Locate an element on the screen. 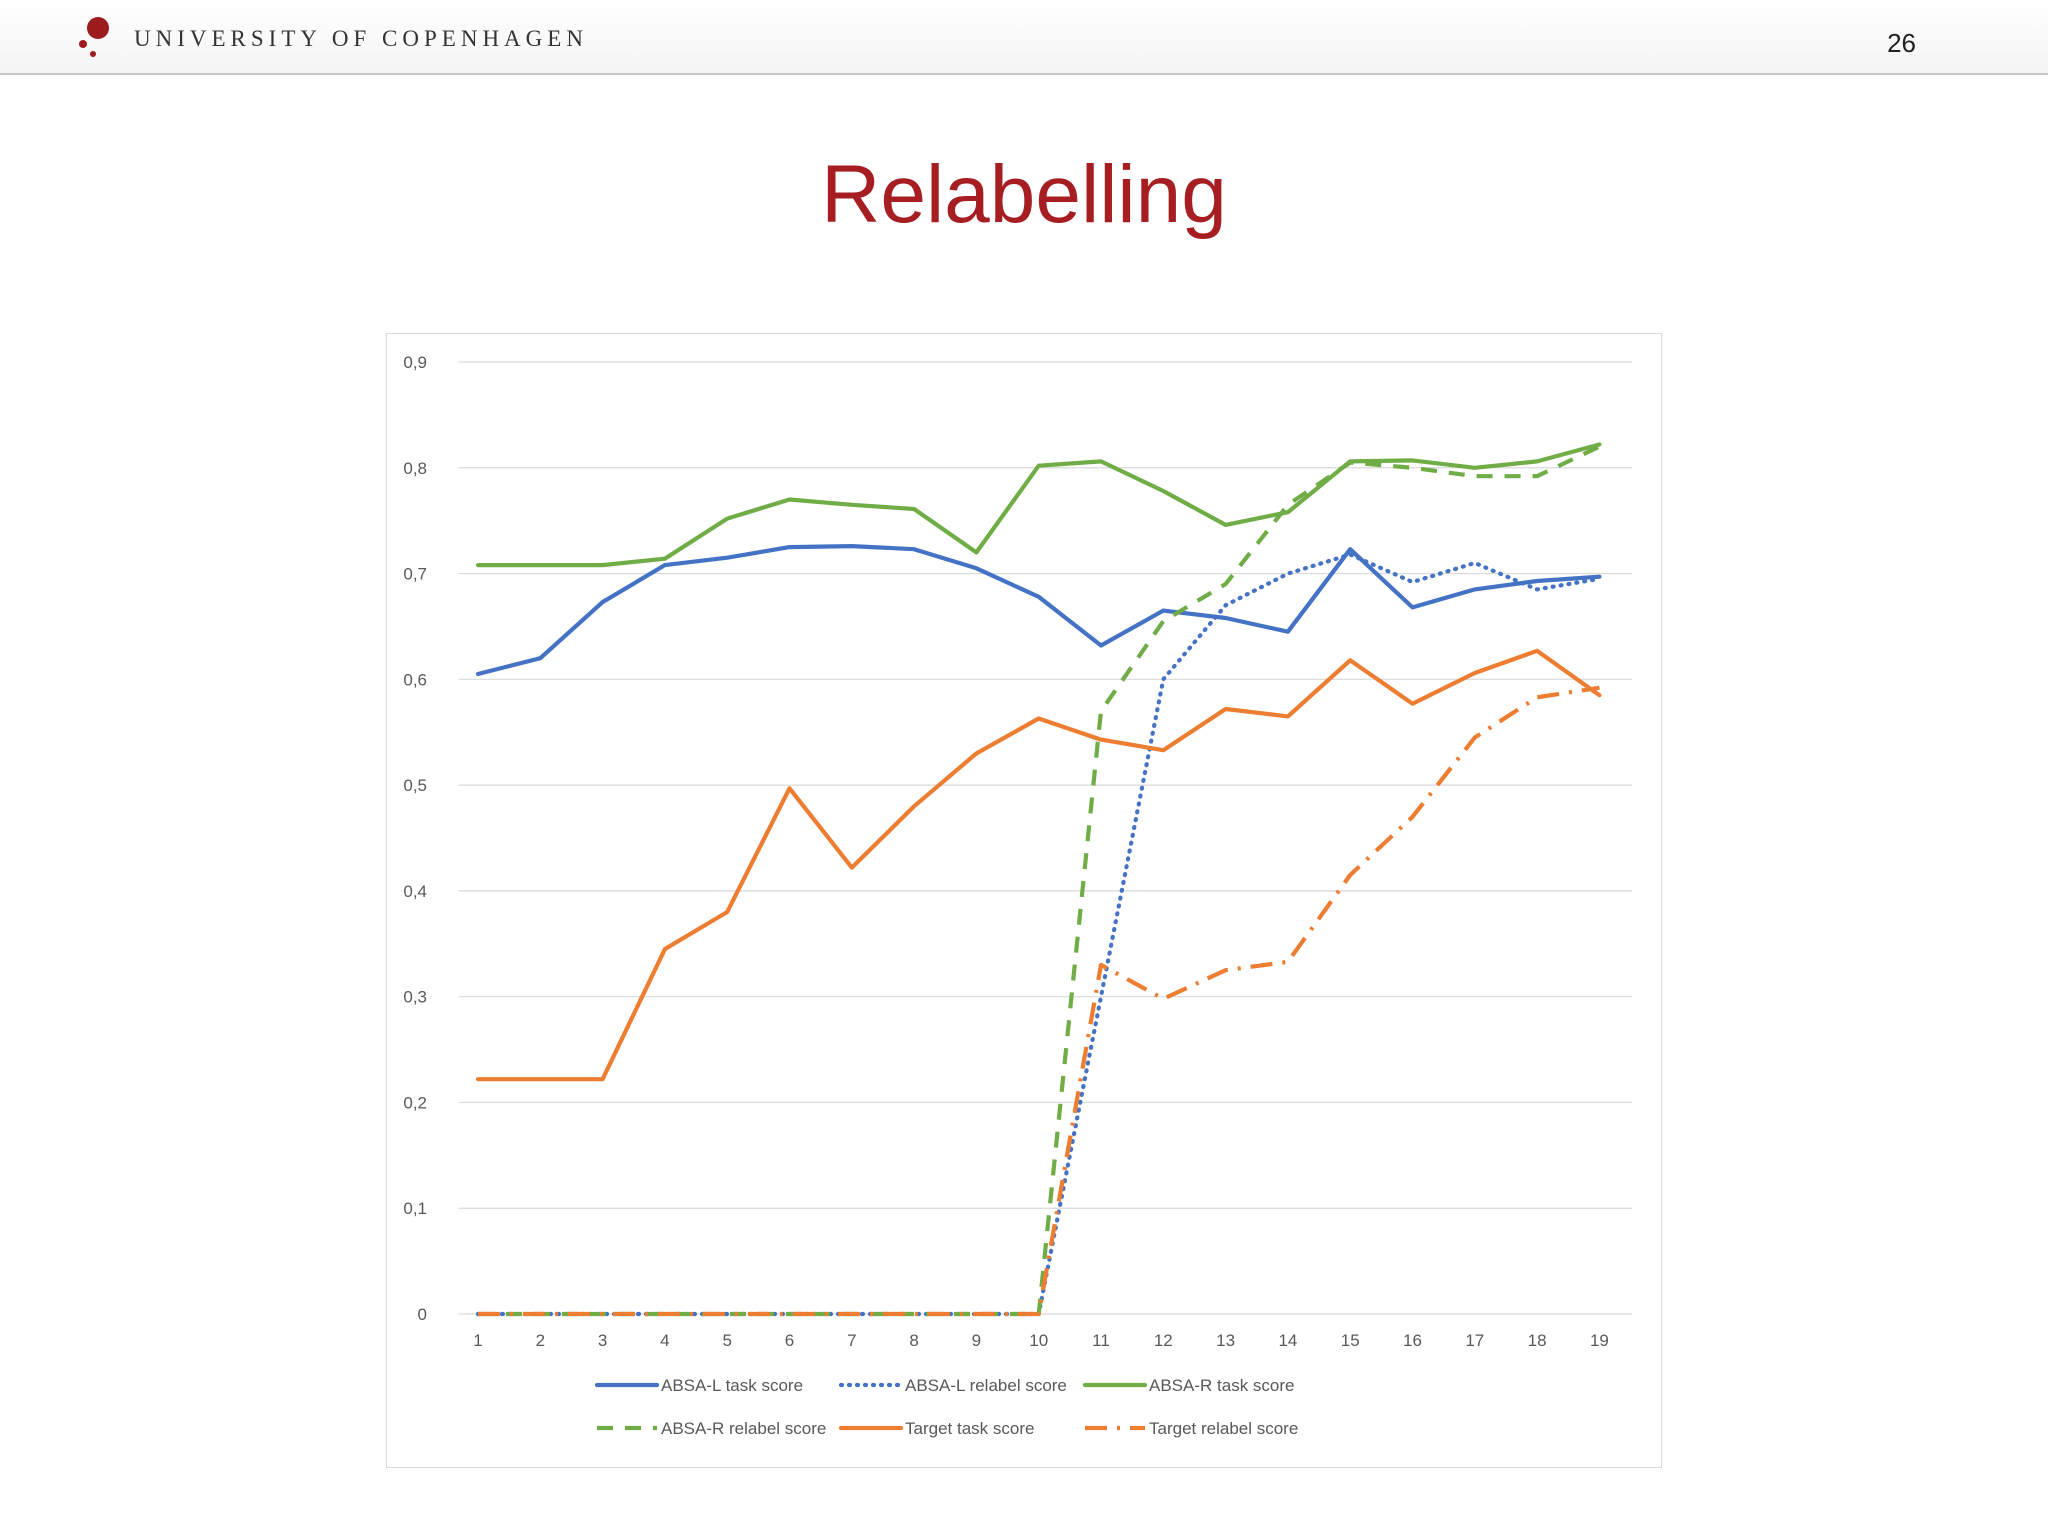 The height and width of the screenshot is (1536, 2048). x-tick-label: 2 is located at coordinates (540, 1340).